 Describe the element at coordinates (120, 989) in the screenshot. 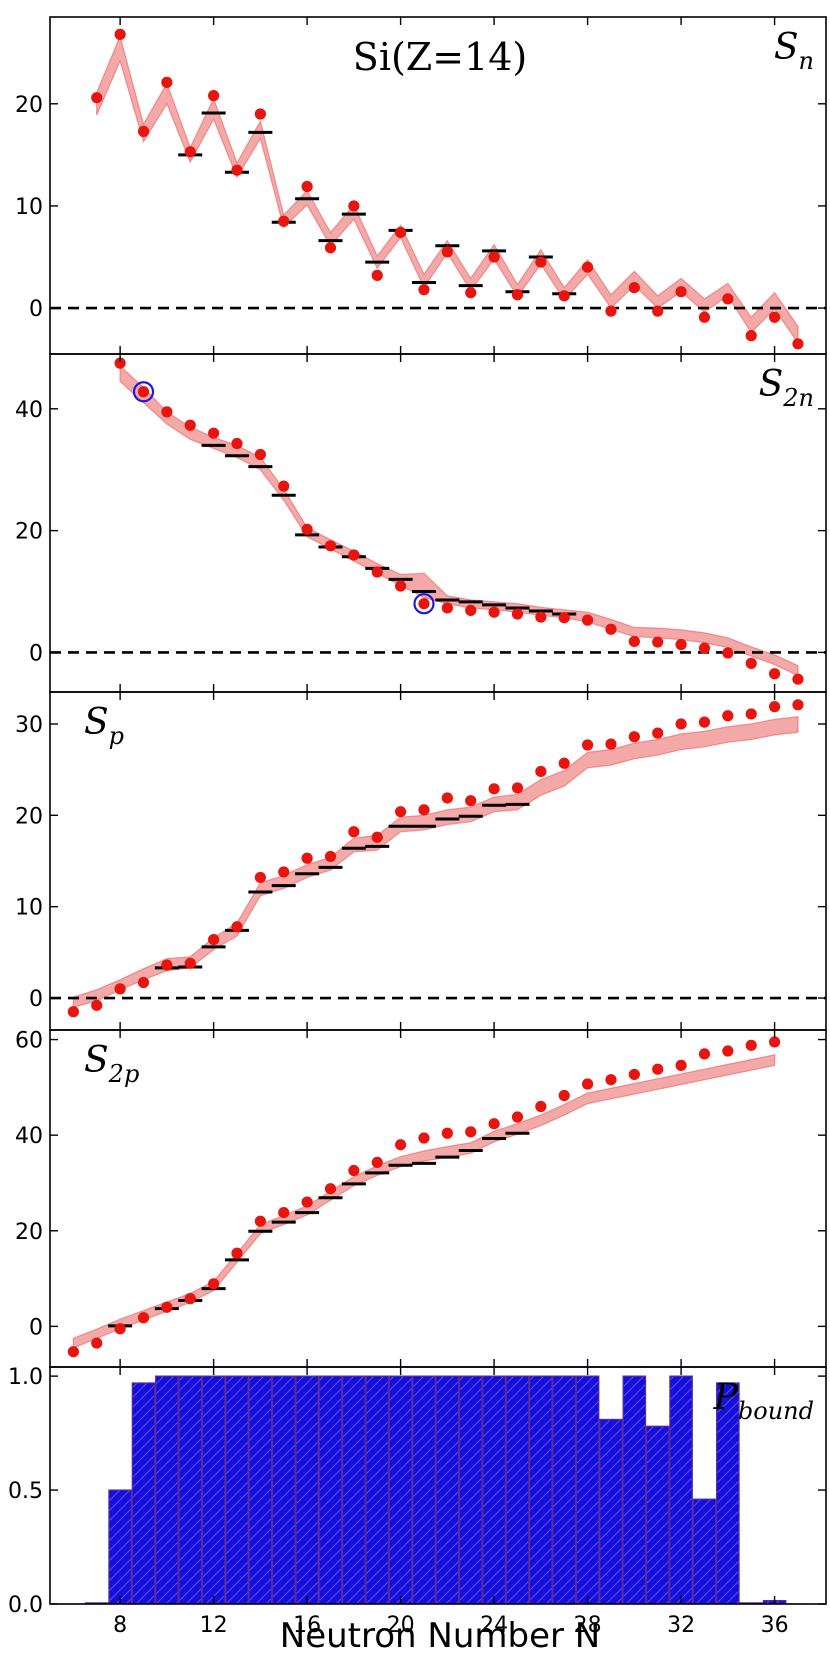

I see `Sp-point-n8` at that location.